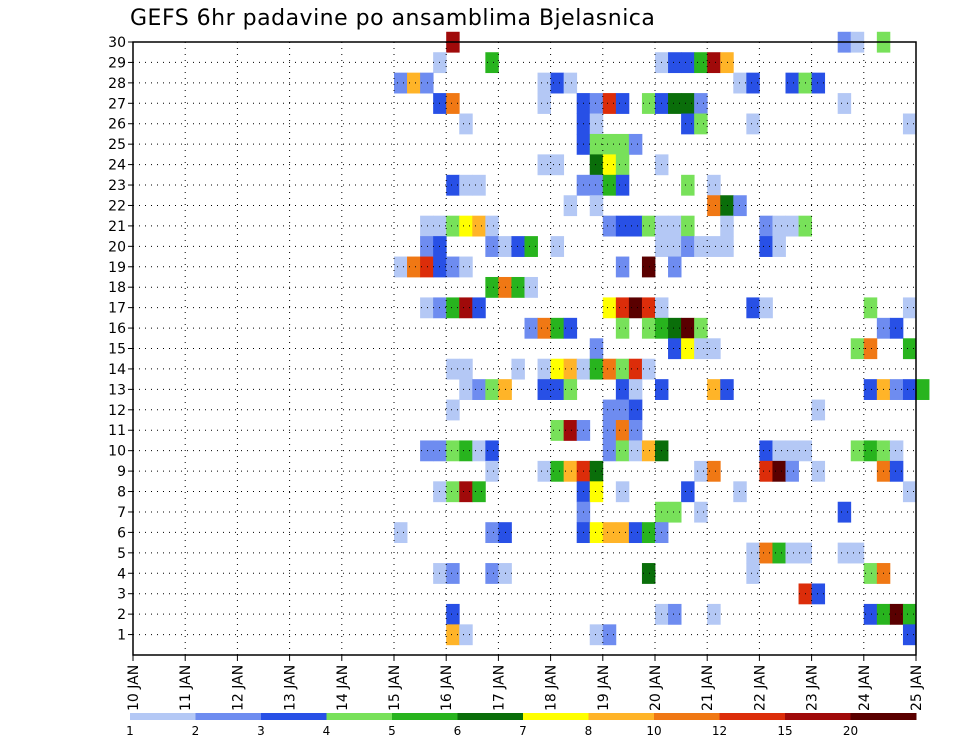 The image size is (960, 742). What do you see at coordinates (604, 688) in the screenshot?
I see `x-tick-label: 19 JAN` at bounding box center [604, 688].